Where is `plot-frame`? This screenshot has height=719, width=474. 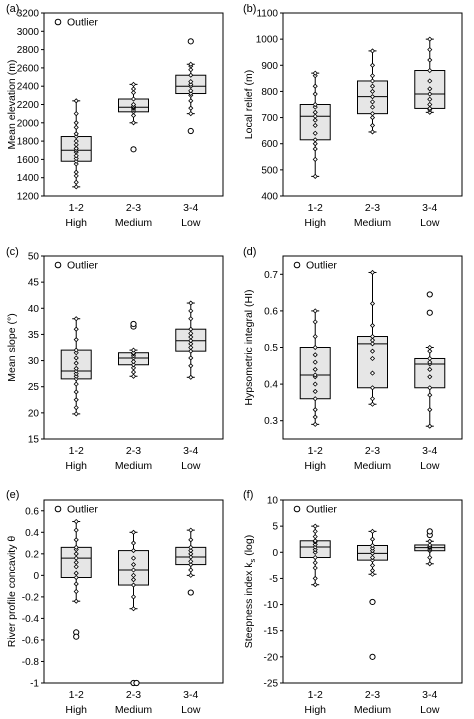 plot-frame is located at coordinates (372, 104).